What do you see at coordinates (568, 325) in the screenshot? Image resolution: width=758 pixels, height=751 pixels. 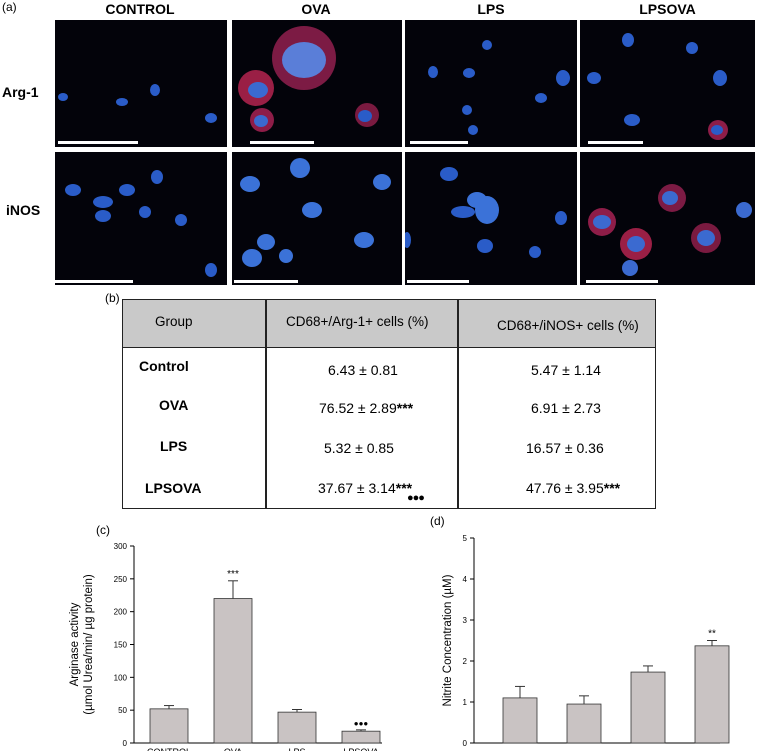 I see `header-inos: CD68+/iNOS+ cells (%)` at bounding box center [568, 325].